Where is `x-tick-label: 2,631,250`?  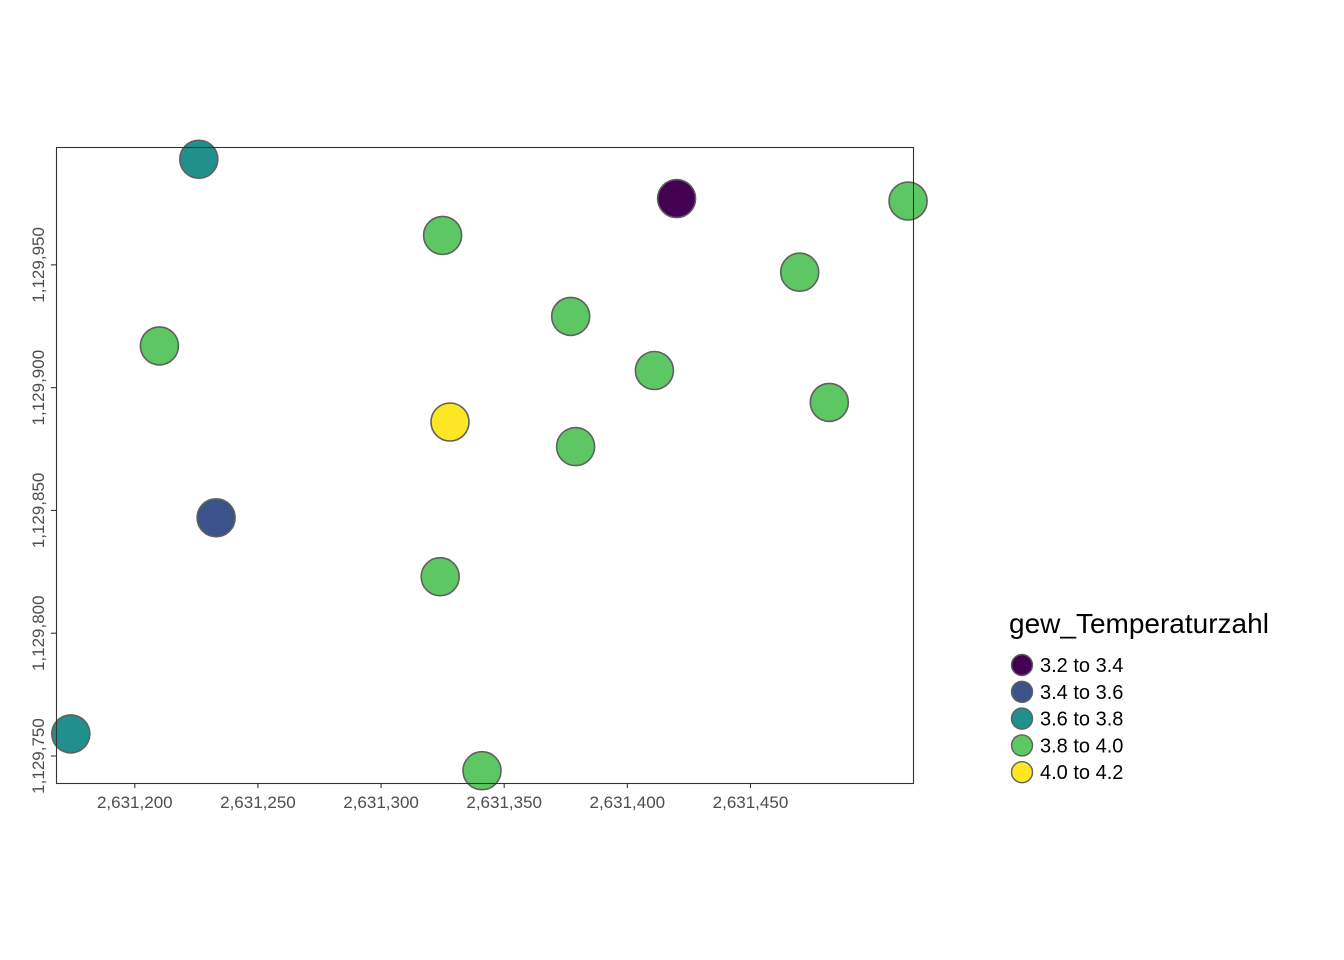
x-tick-label: 2,631,250 is located at coordinates (258, 802).